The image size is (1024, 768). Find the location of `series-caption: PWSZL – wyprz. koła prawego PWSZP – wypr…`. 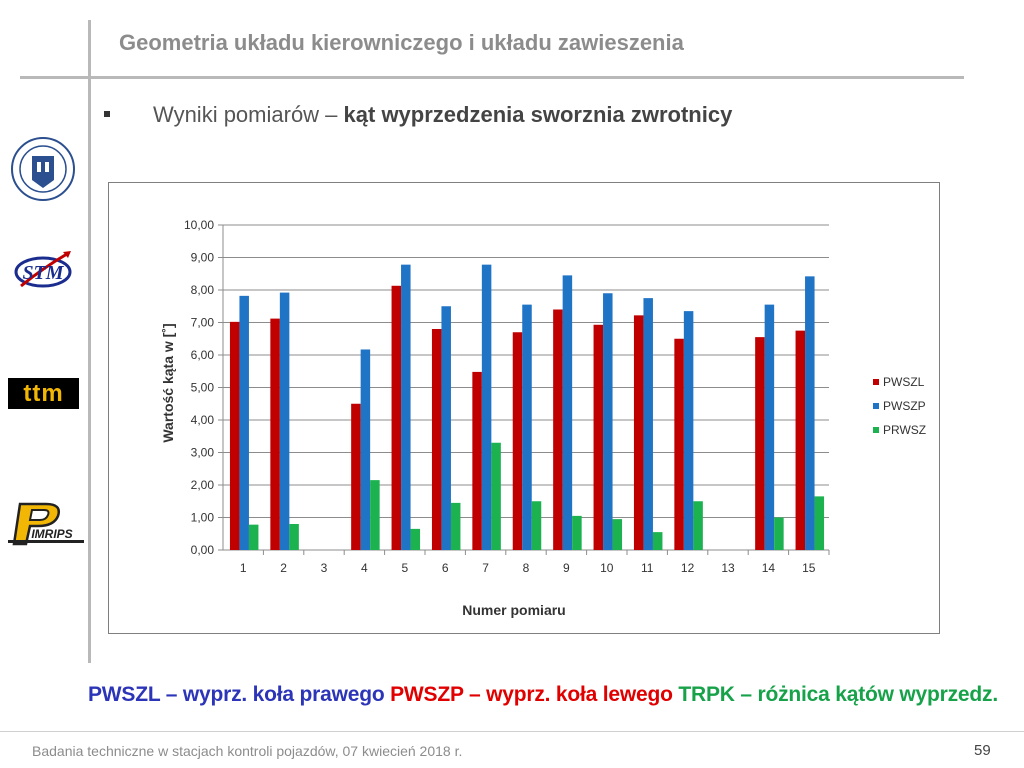

series-caption: PWSZL – wyprz. koła prawego PWSZP – wypr… is located at coordinates (543, 695).